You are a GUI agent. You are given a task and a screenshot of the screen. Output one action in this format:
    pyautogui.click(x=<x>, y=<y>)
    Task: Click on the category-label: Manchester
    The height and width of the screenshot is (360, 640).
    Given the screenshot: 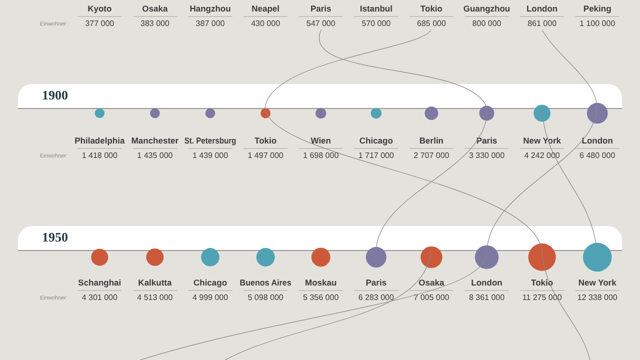 What is the action you would take?
    pyautogui.click(x=155, y=140)
    